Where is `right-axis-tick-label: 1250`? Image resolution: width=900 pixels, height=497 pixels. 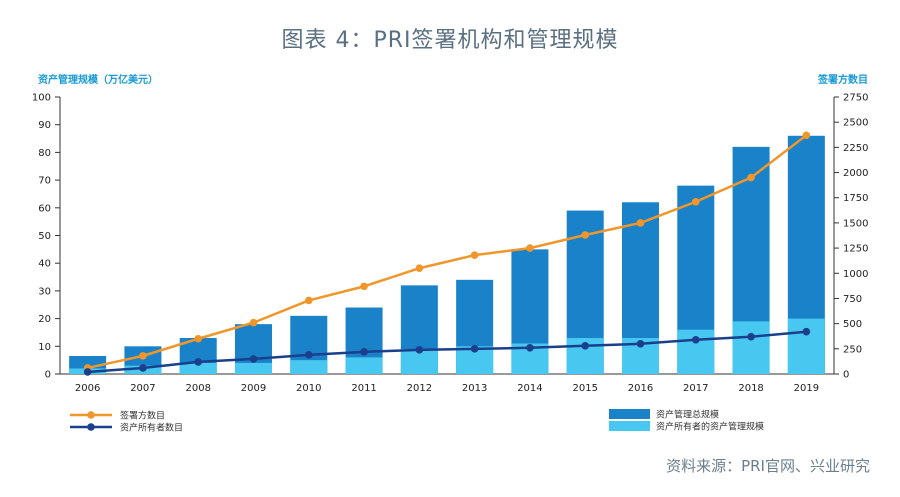 right-axis-tick-label: 1250 is located at coordinates (855, 249).